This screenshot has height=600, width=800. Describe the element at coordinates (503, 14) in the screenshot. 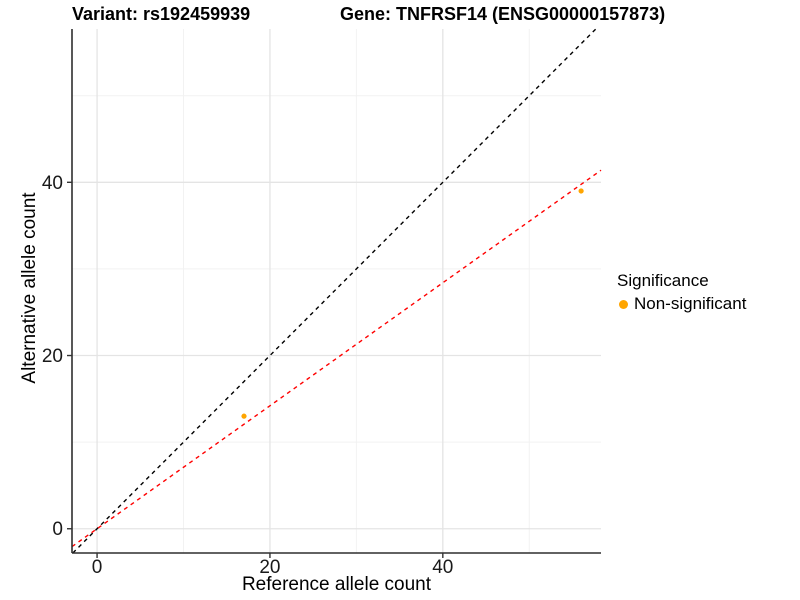

I see `gene-title: Gene: TNFRSF14 (ENSG00000157873)` at that location.